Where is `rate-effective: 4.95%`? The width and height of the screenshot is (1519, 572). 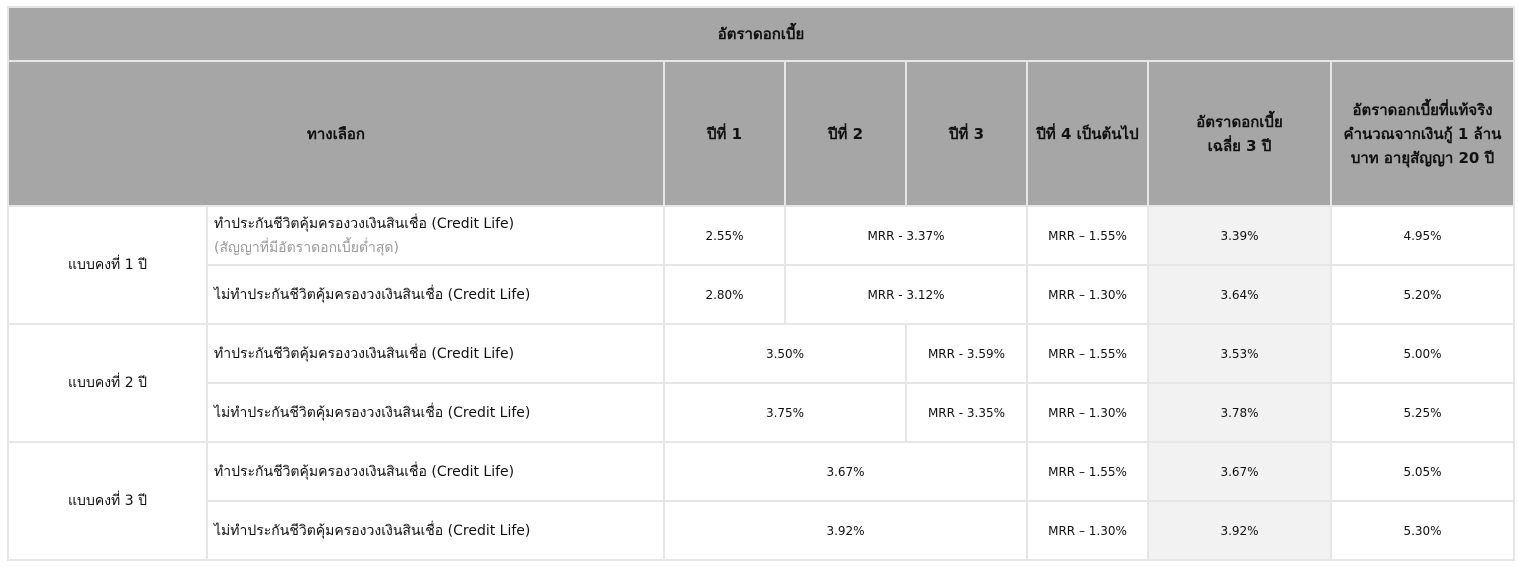 rate-effective: 4.95% is located at coordinates (1422, 235).